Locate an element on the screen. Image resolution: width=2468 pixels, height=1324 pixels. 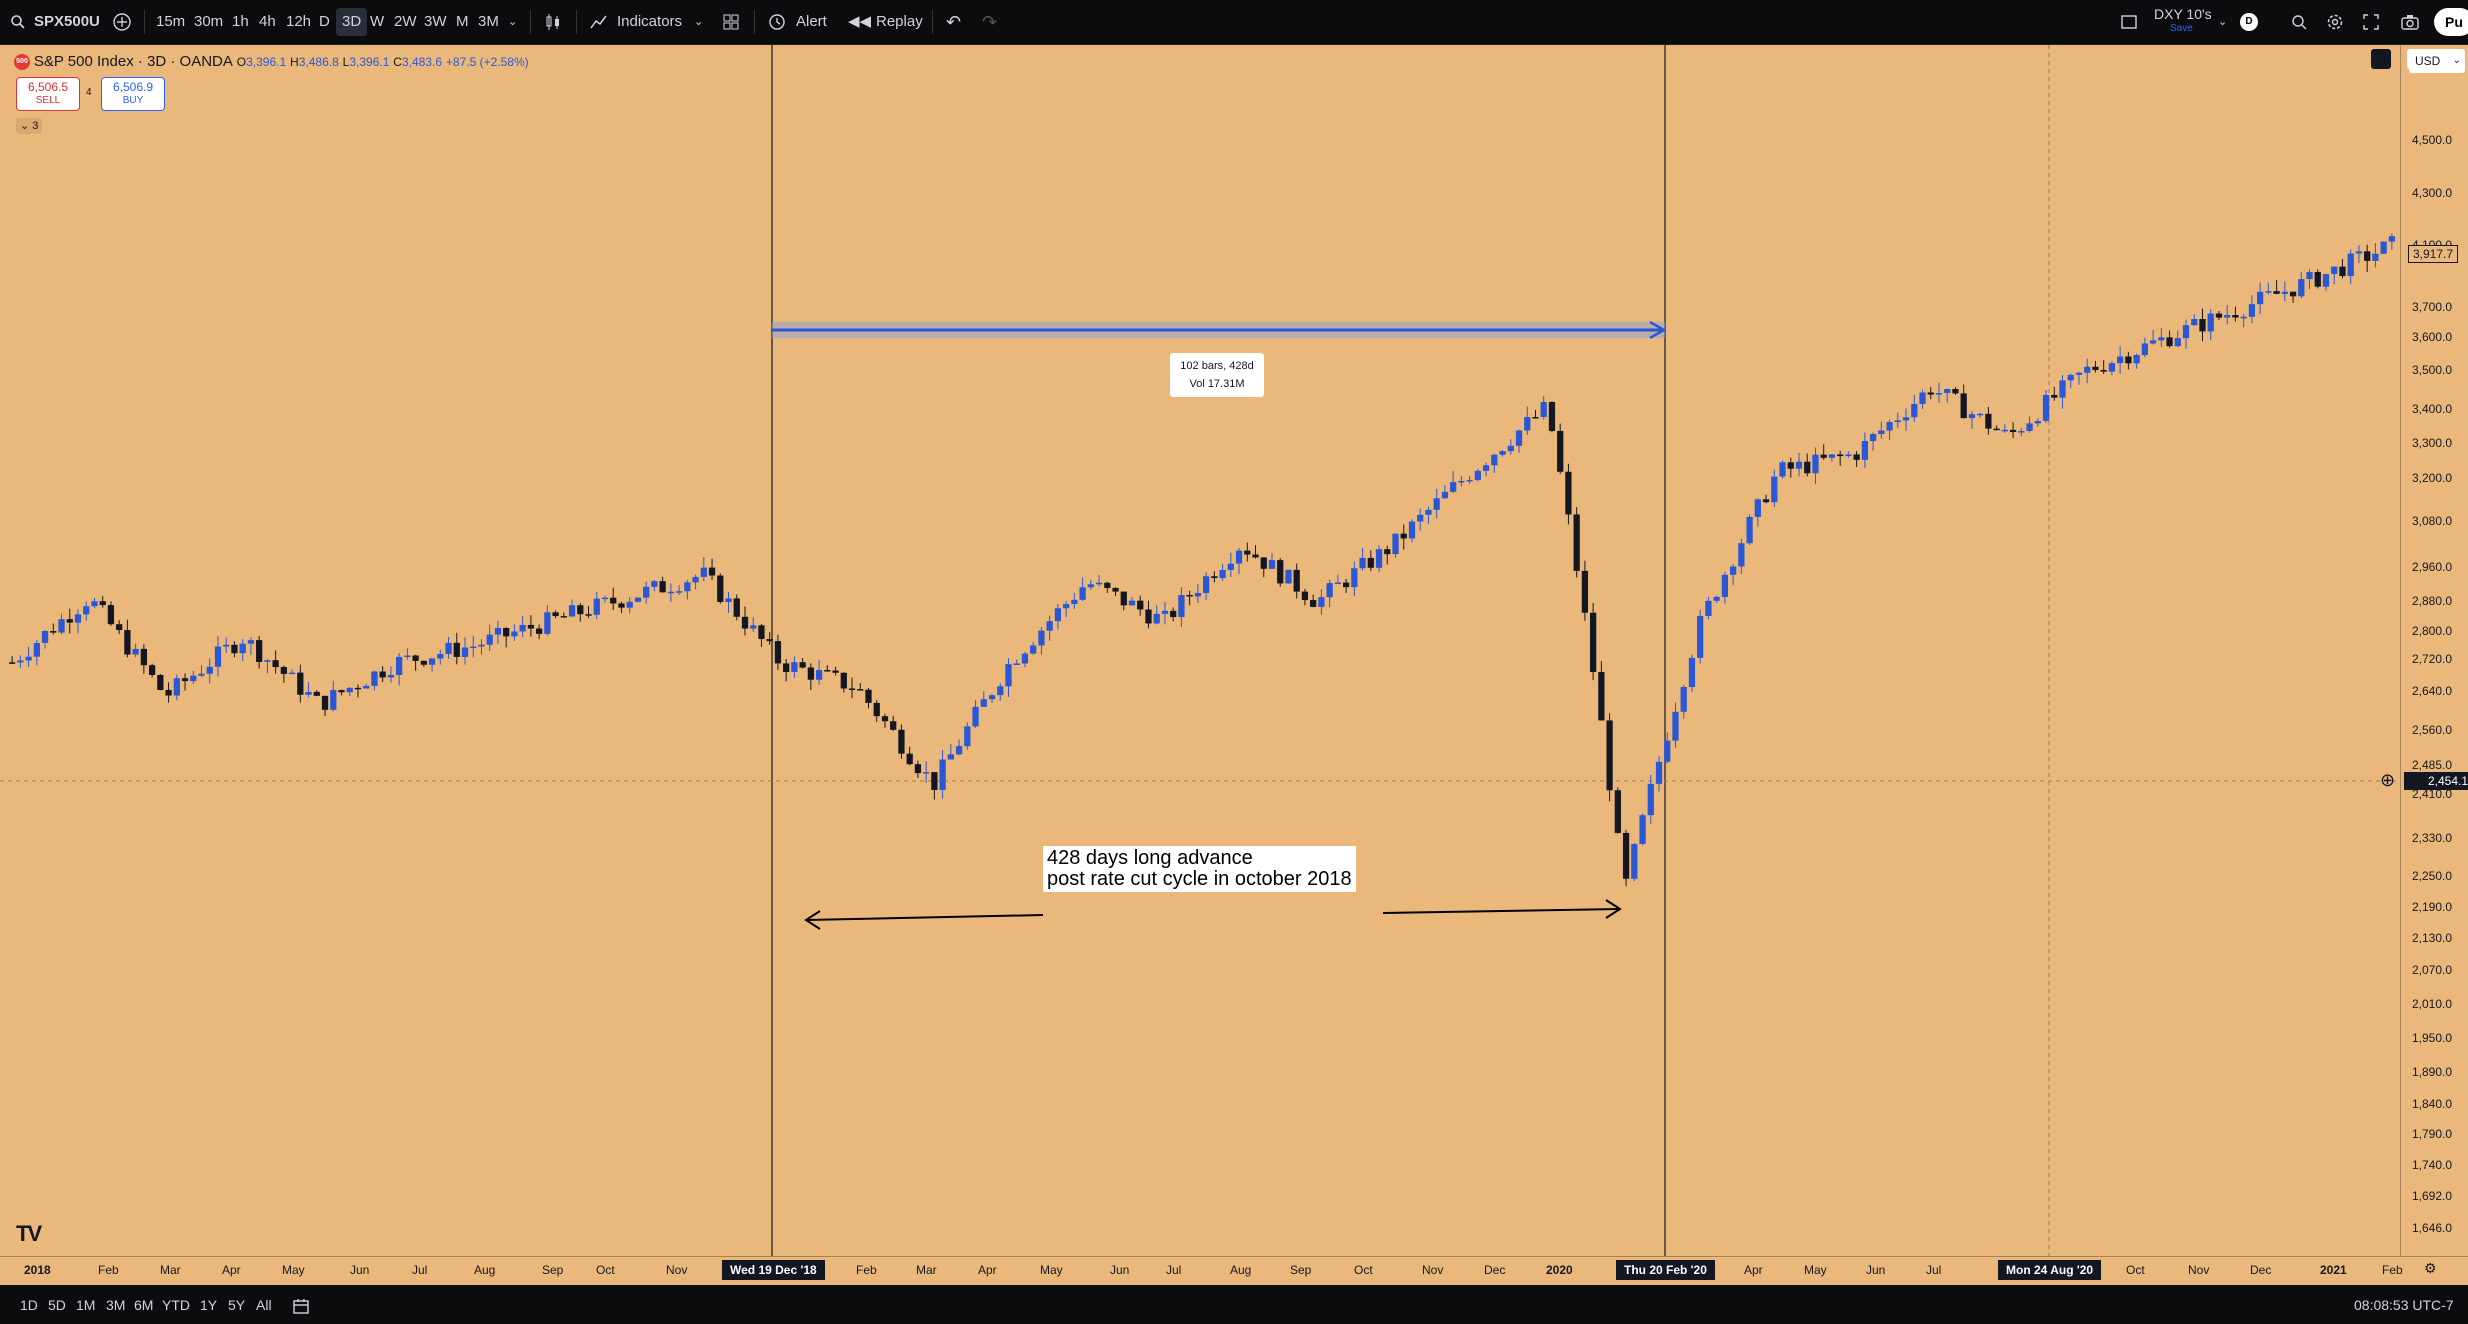
interval-m: M is located at coordinates (462, 21).